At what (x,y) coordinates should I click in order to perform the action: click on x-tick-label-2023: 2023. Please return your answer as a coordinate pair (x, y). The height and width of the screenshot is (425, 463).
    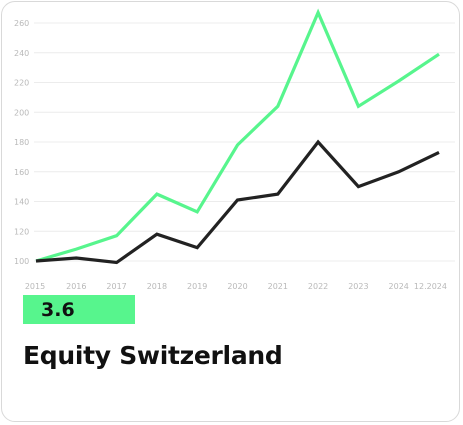
    Looking at the image, I should click on (358, 286).